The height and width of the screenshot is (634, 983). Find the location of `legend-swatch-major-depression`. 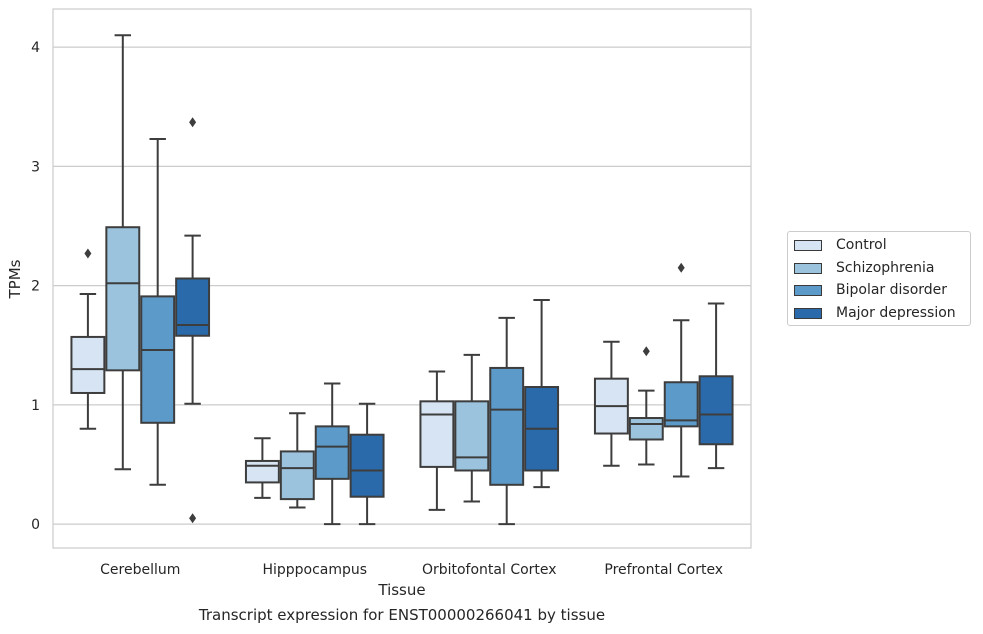

legend-swatch-major-depression is located at coordinates (808, 313).